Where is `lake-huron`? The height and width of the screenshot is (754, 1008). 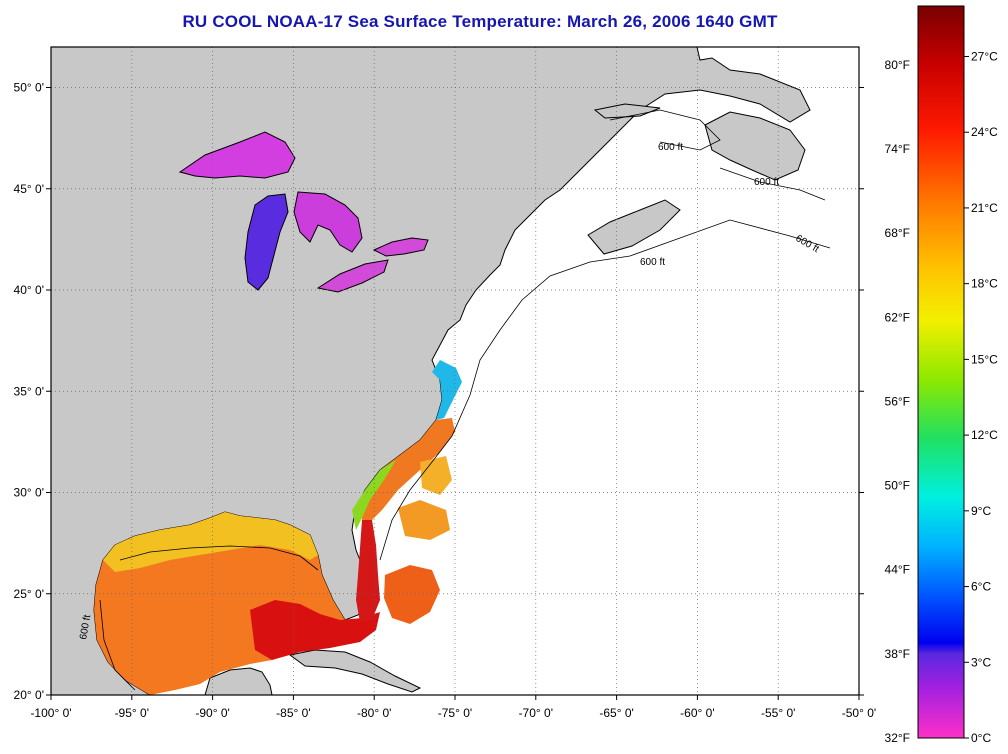 lake-huron is located at coordinates (328, 222).